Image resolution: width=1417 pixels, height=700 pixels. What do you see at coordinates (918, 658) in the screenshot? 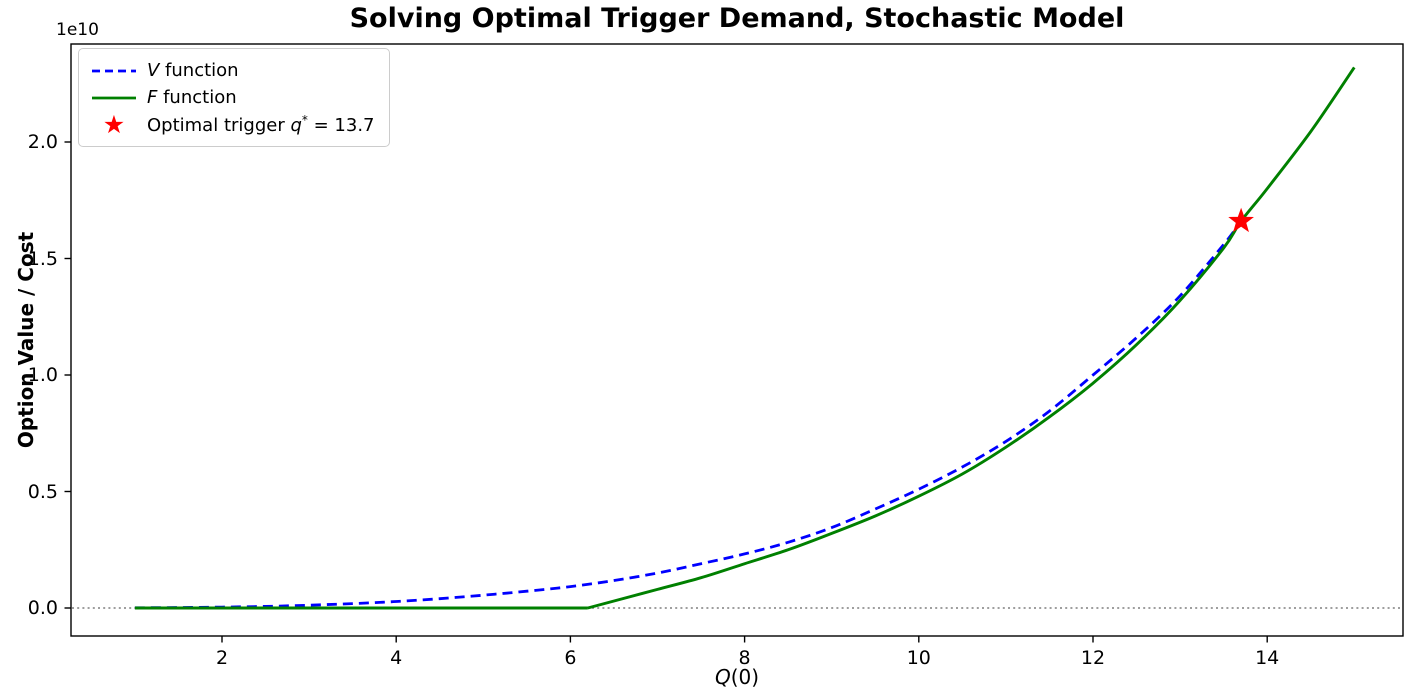
I see `x-tick-label: 10` at bounding box center [918, 658].